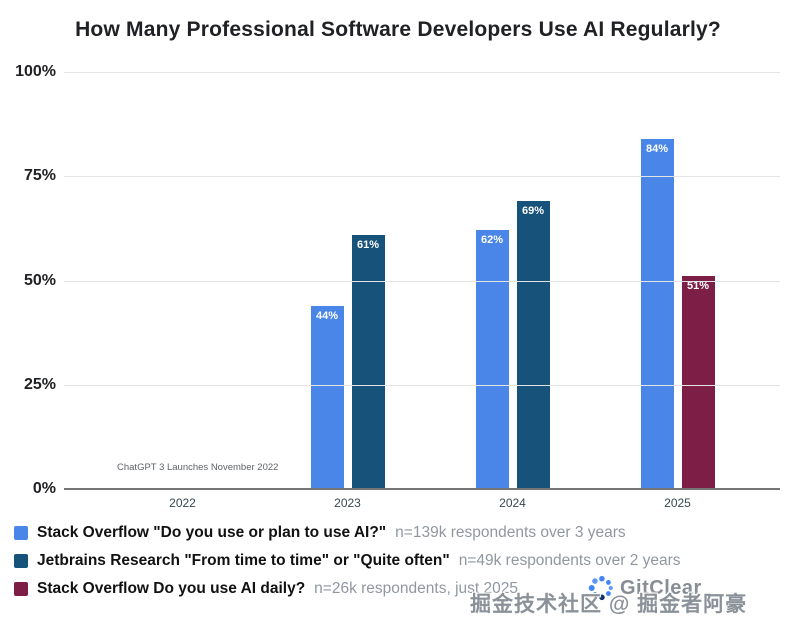 This screenshot has height=634, width=796. Describe the element at coordinates (416, 588) in the screenshot. I see `legend-note: n=26k respondents, just 2025` at that location.